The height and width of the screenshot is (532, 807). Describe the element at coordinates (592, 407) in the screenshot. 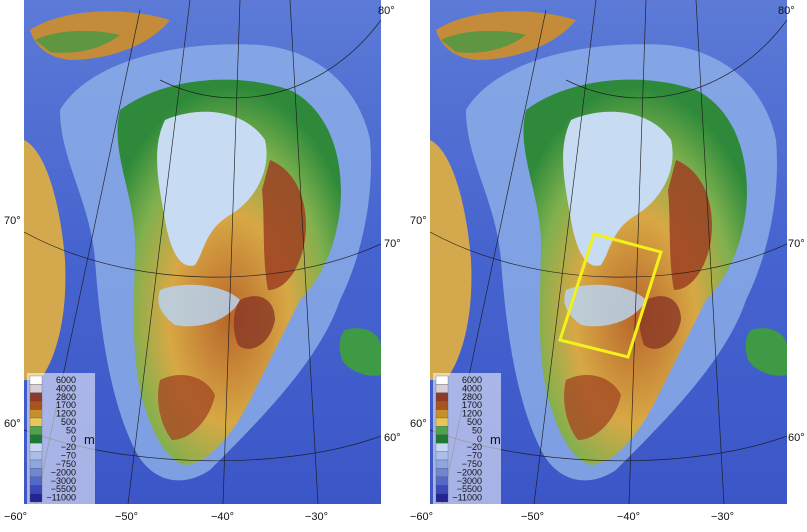

I see `highland-south` at that location.